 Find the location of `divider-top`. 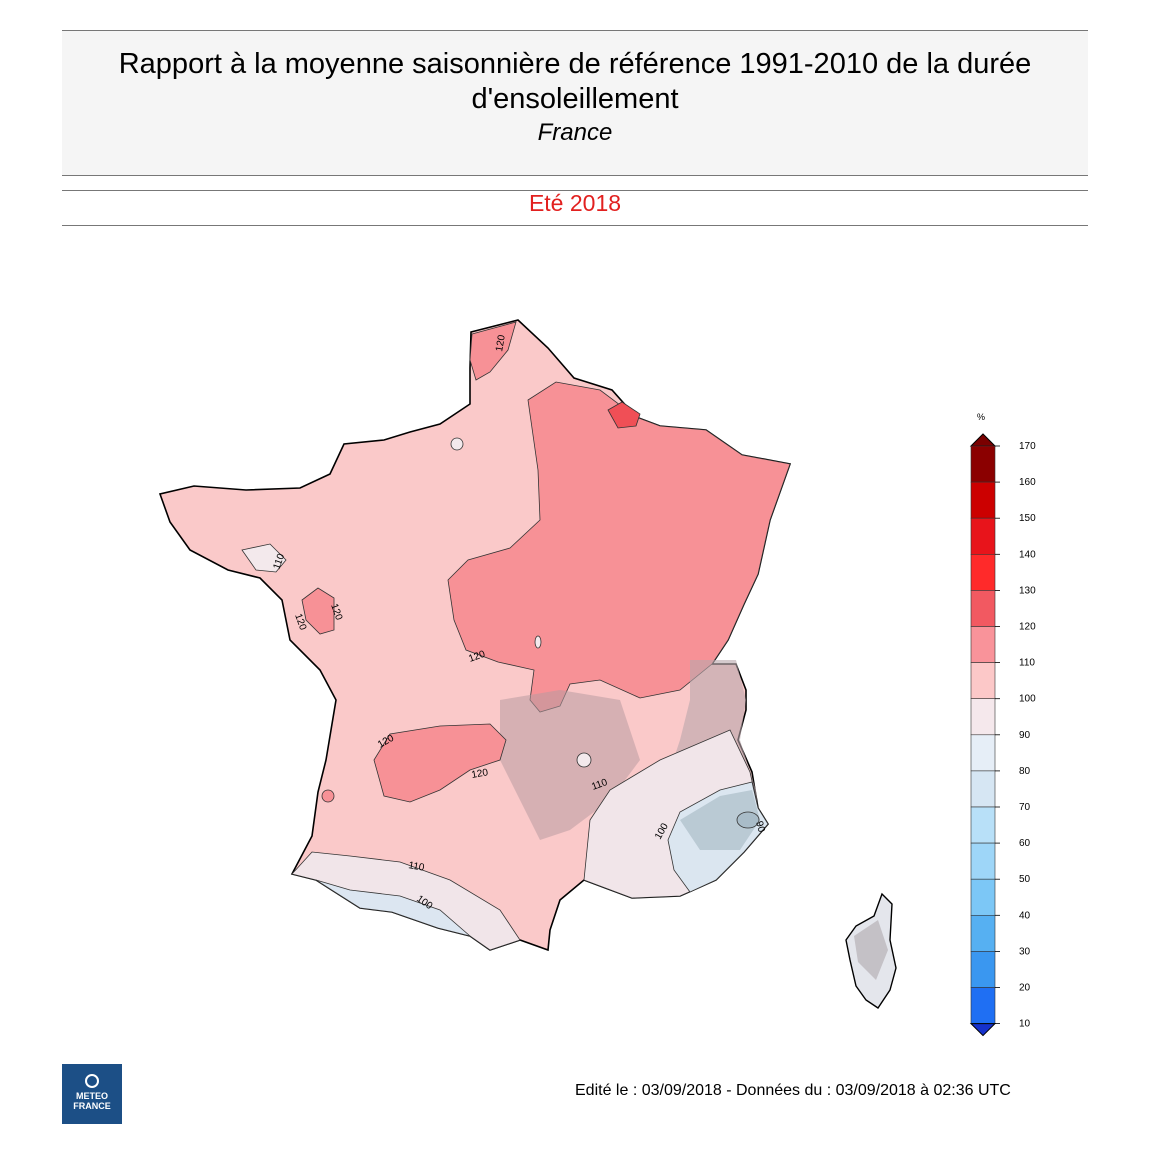

divider-top is located at coordinates (575, 190).